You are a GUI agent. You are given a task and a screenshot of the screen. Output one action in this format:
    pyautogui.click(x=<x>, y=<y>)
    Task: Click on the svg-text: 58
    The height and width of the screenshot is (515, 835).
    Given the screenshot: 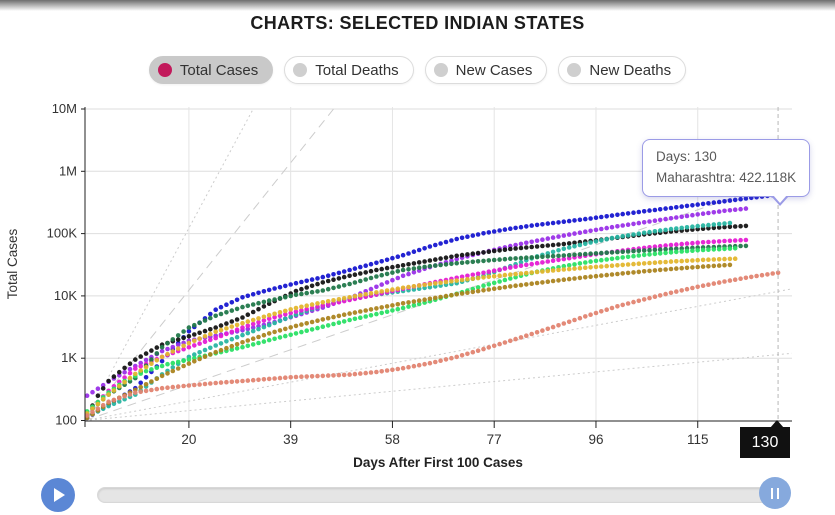 What is the action you would take?
    pyautogui.click(x=392, y=439)
    